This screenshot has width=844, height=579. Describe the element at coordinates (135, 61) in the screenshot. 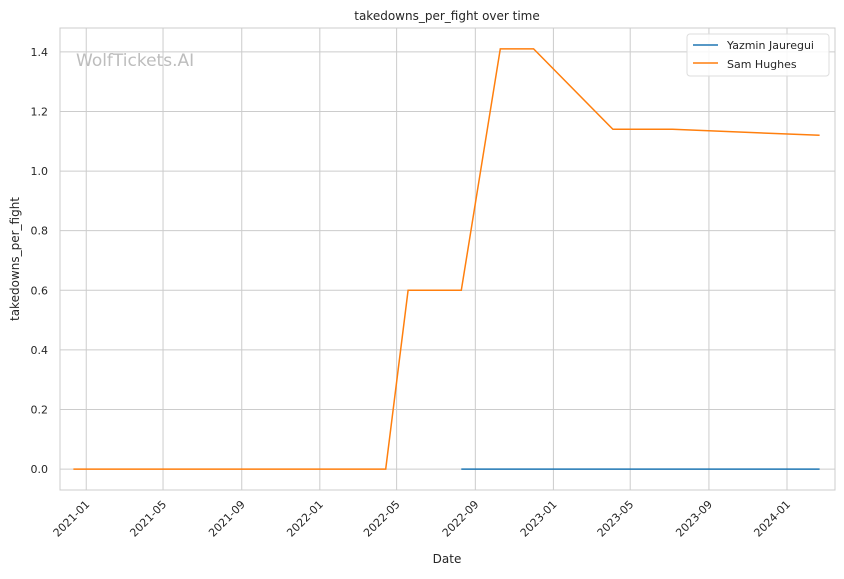

I see `watermark: WolfTickets.AI` at that location.